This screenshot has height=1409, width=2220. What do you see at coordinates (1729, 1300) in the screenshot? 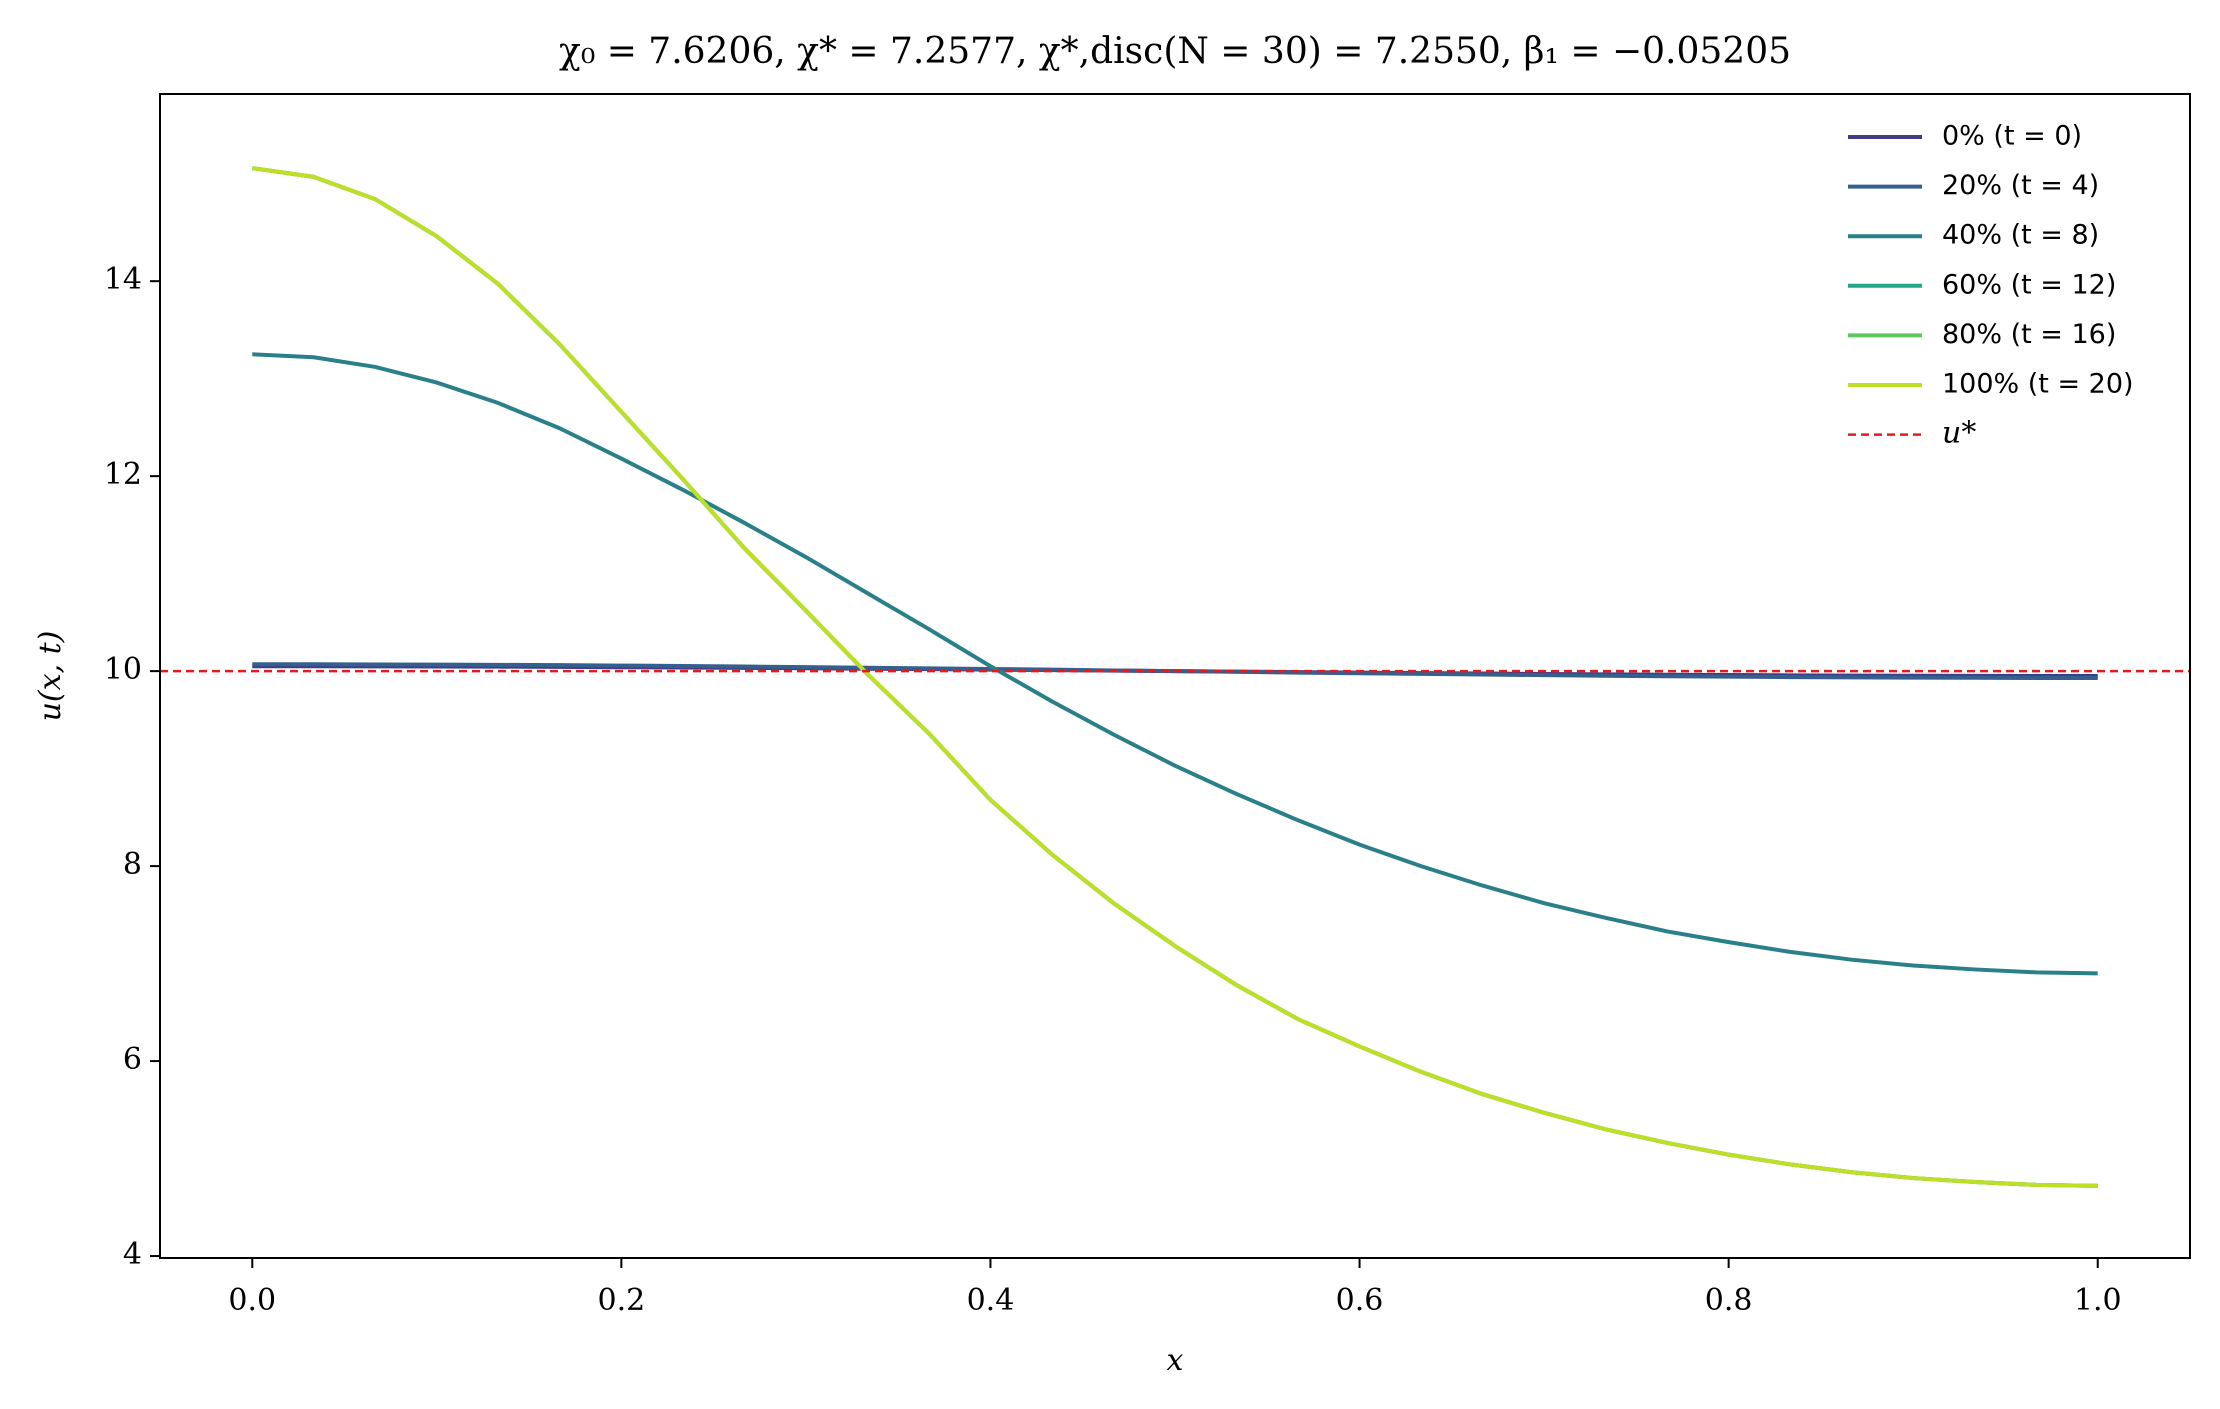
I see `x-tick-label: 0.8` at bounding box center [1729, 1300].